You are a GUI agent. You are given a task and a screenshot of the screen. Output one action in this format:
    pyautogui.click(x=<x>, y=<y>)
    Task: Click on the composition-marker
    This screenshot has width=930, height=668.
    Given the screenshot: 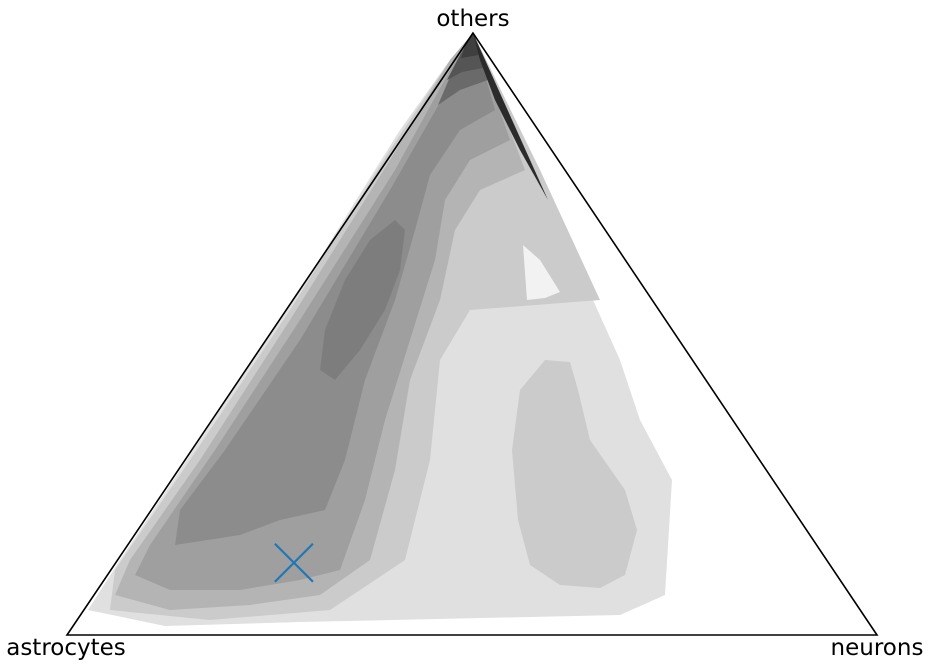 What is the action you would take?
    pyautogui.click(x=294, y=562)
    